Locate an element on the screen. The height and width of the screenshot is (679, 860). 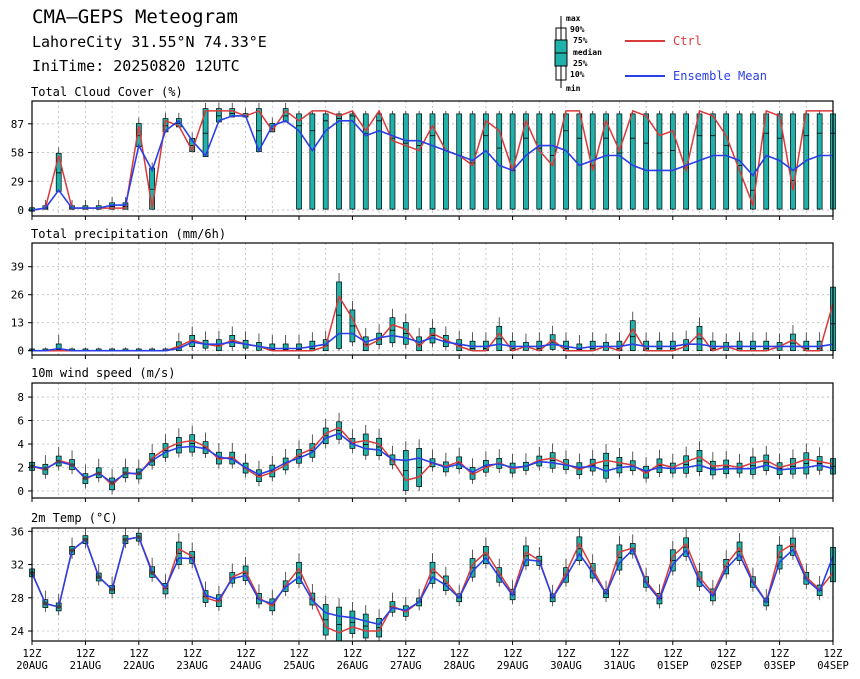
x-tick-label-date: 23AUG is located at coordinates (192, 666).